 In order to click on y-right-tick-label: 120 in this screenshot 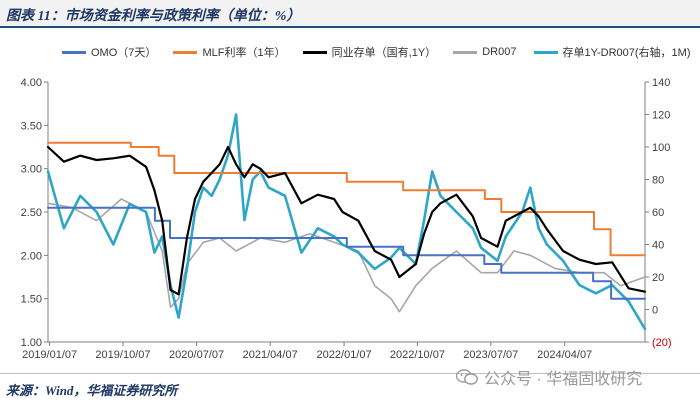, I will do `click(661, 116)`.